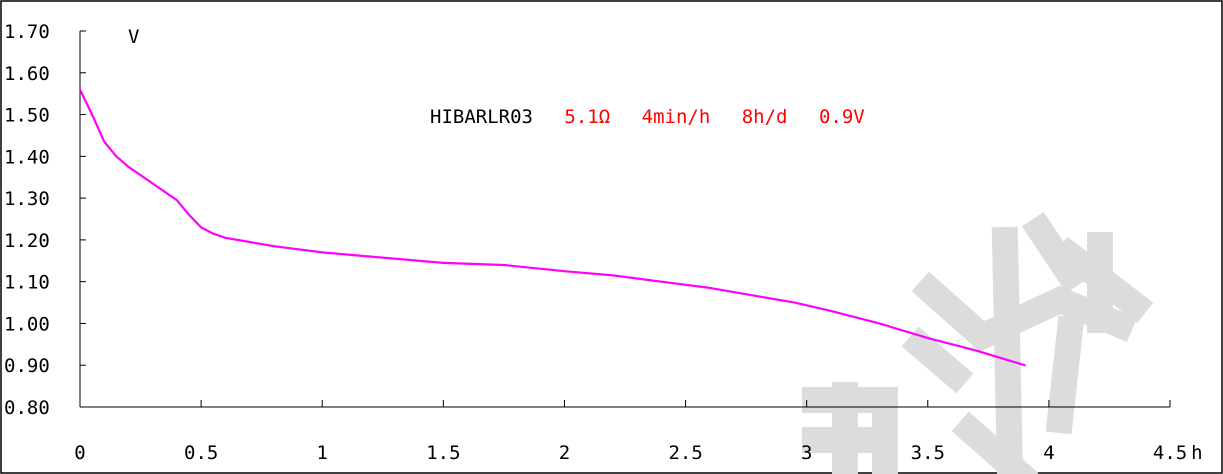  What do you see at coordinates (45, 220) in the screenshot?
I see `y-axis-ticks: 1.70 1.60 1.50 1.40 1.30 1.20 1.10 1.00 0.90 0.80` at bounding box center [45, 220].